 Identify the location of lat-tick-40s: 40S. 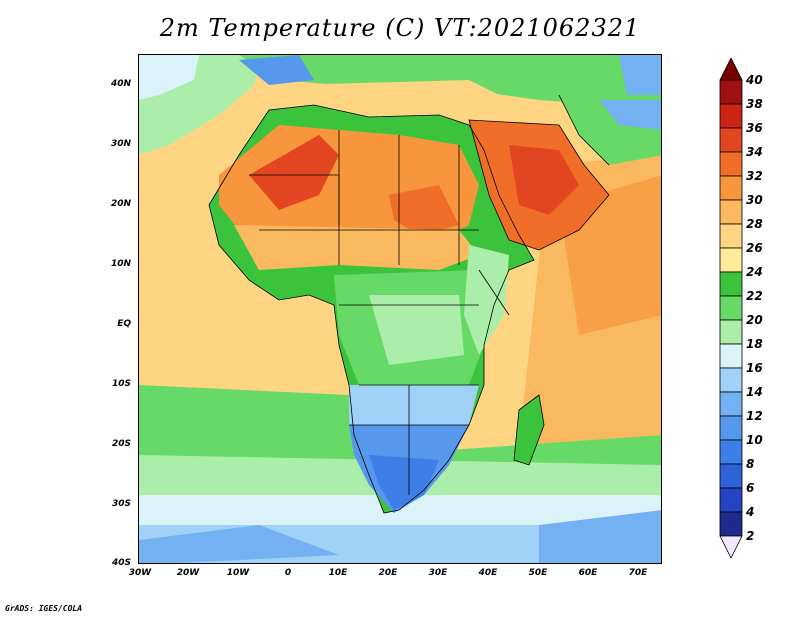
(121, 563).